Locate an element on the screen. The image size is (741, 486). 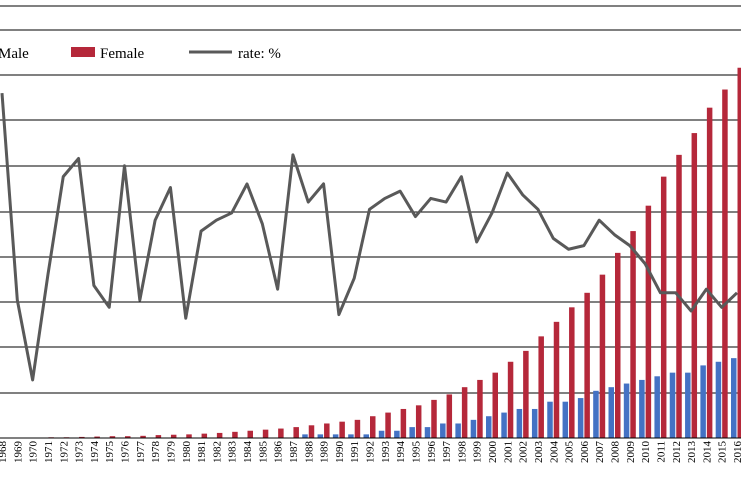
bar-male-2001 is located at coordinates (504, 425).